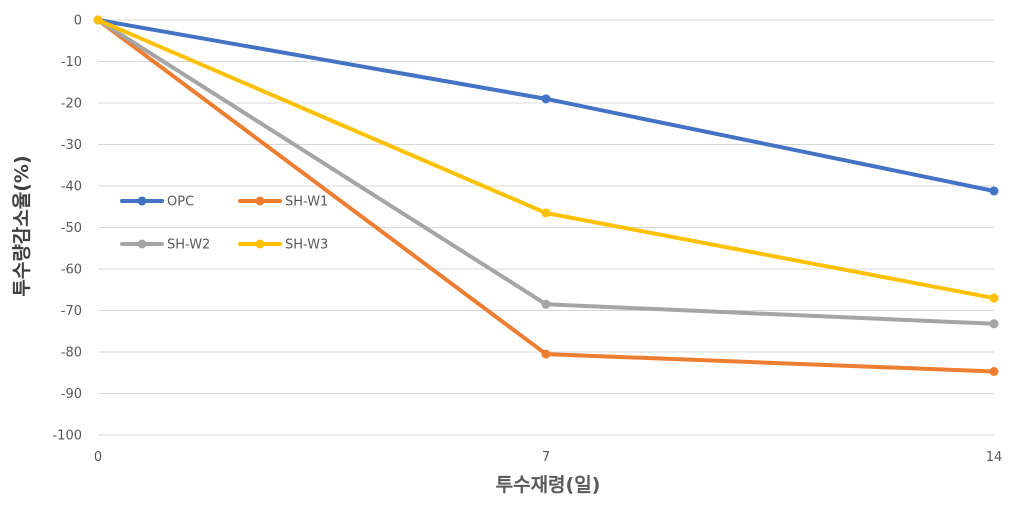 The image size is (1017, 506). I want to click on y-tick-label: 0, so click(78, 21).